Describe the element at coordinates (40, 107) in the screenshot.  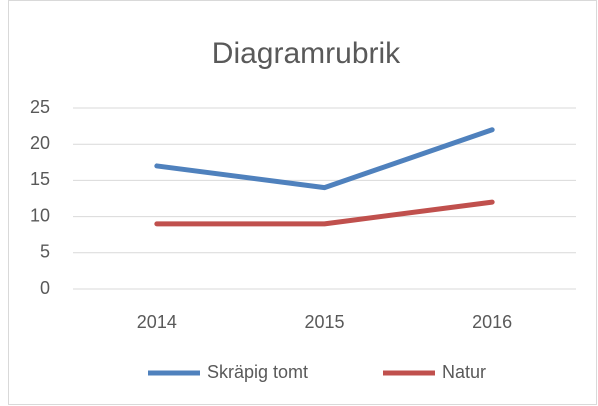
I see `y-tick-label: 25` at that location.